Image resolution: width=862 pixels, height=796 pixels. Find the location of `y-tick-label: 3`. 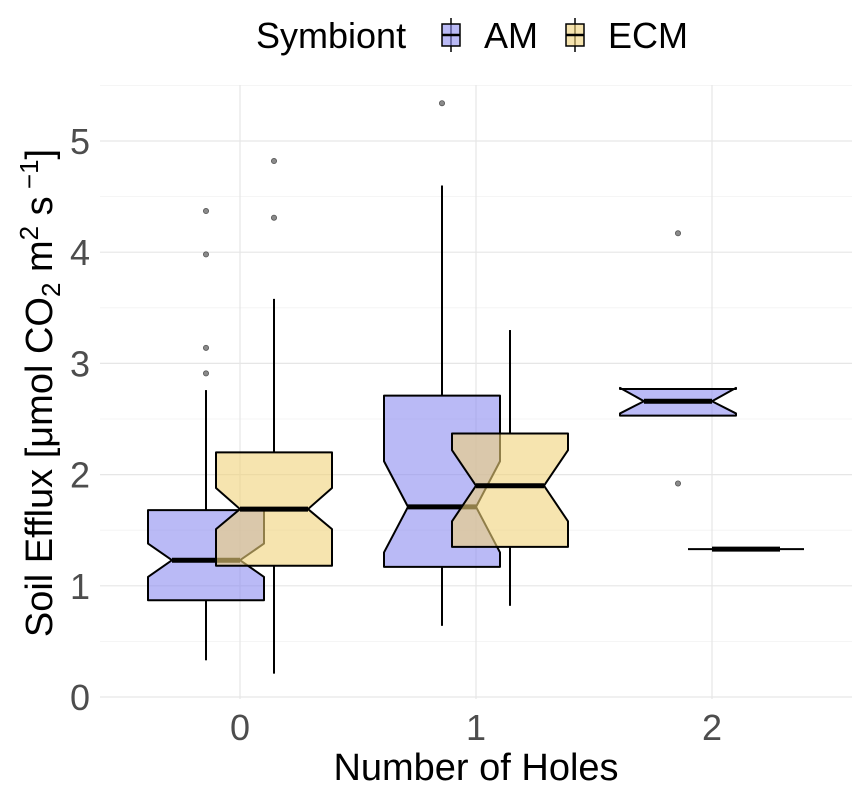

y-tick-label: 3 is located at coordinates (80, 363).